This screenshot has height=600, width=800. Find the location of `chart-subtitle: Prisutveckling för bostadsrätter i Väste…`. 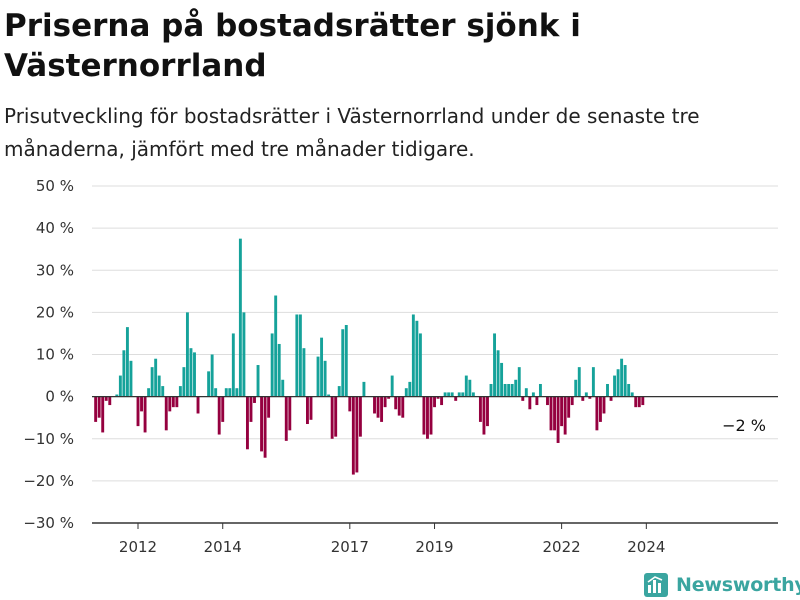

chart-subtitle: Prisutveckling för bostadsrätter i Väste… is located at coordinates (352, 132).